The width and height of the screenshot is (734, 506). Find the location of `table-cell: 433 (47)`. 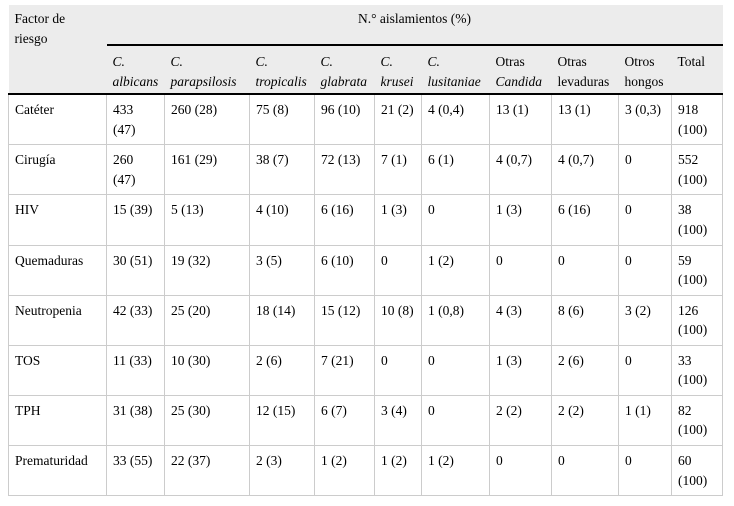

table-cell: 433 (47) is located at coordinates (135, 119).